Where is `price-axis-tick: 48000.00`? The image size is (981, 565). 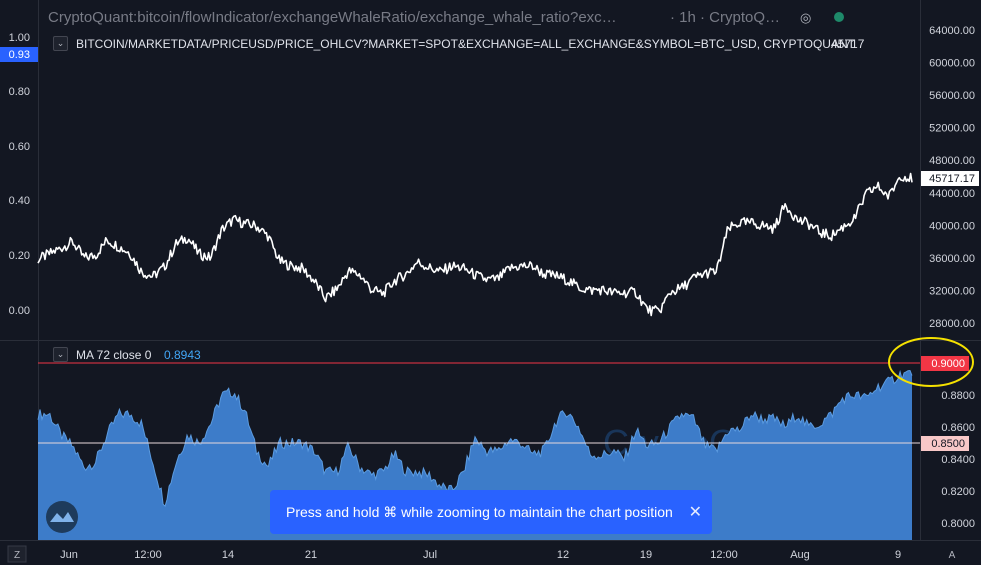 price-axis-tick: 48000.00 is located at coordinates (952, 161).